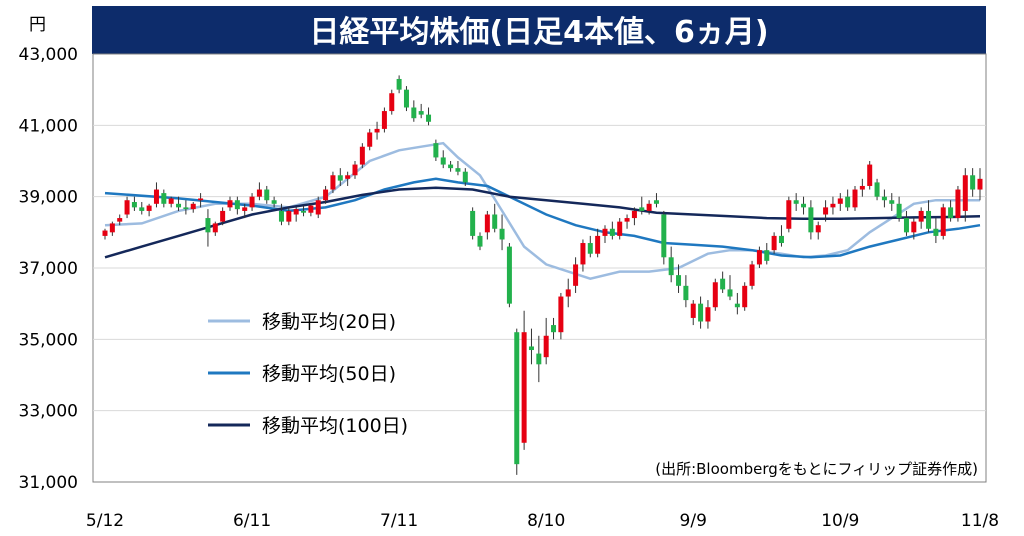 This screenshot has height=536, width=1024. What do you see at coordinates (329, 374) in the screenshot?
I see `legend-label-ma50: 移動平均(50日)` at bounding box center [329, 374].